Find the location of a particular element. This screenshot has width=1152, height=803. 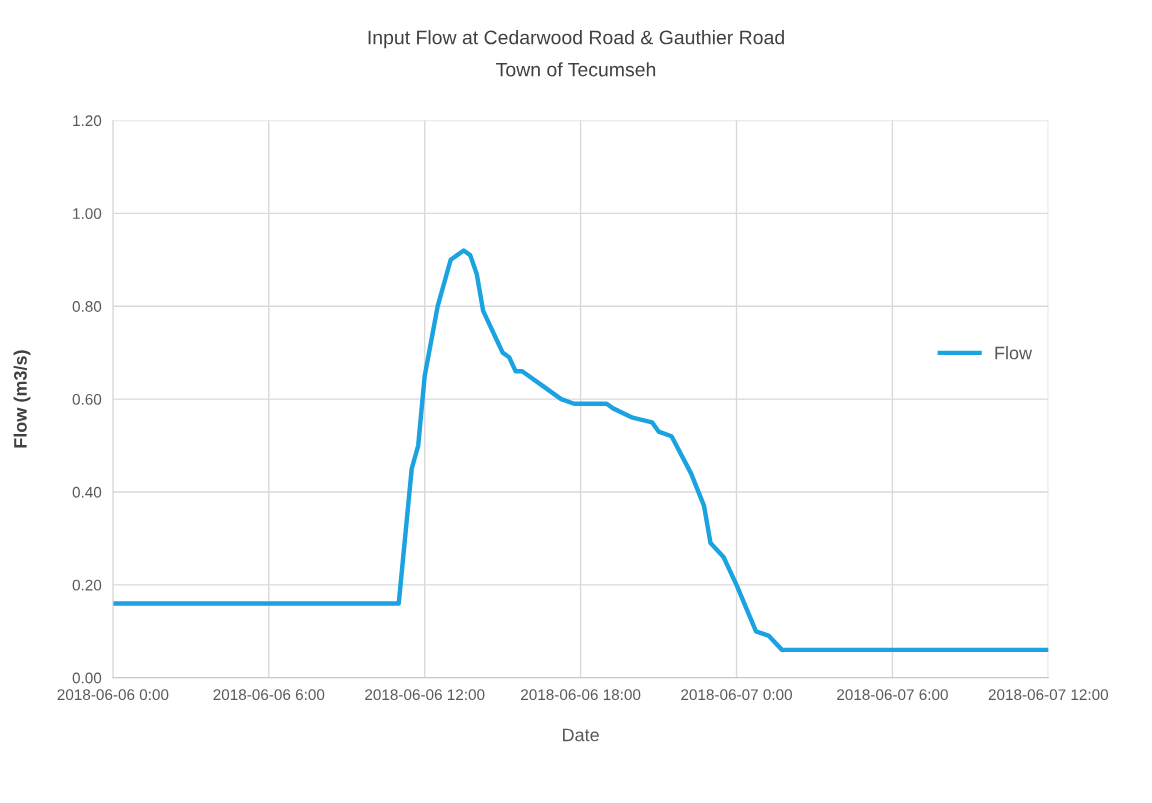

x-tick-label: 2018-06-06 12:00 is located at coordinates (425, 695).